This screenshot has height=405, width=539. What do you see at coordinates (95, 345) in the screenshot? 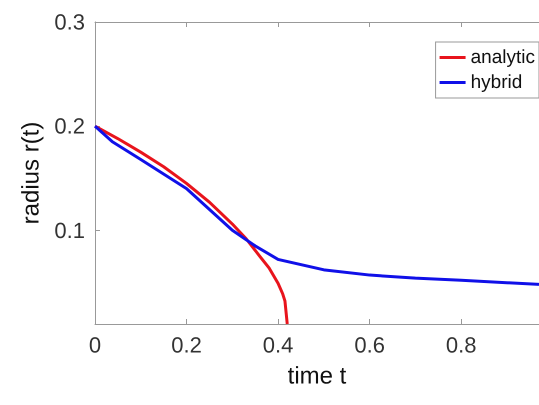
I see `x-tick-label: 0` at bounding box center [95, 345].